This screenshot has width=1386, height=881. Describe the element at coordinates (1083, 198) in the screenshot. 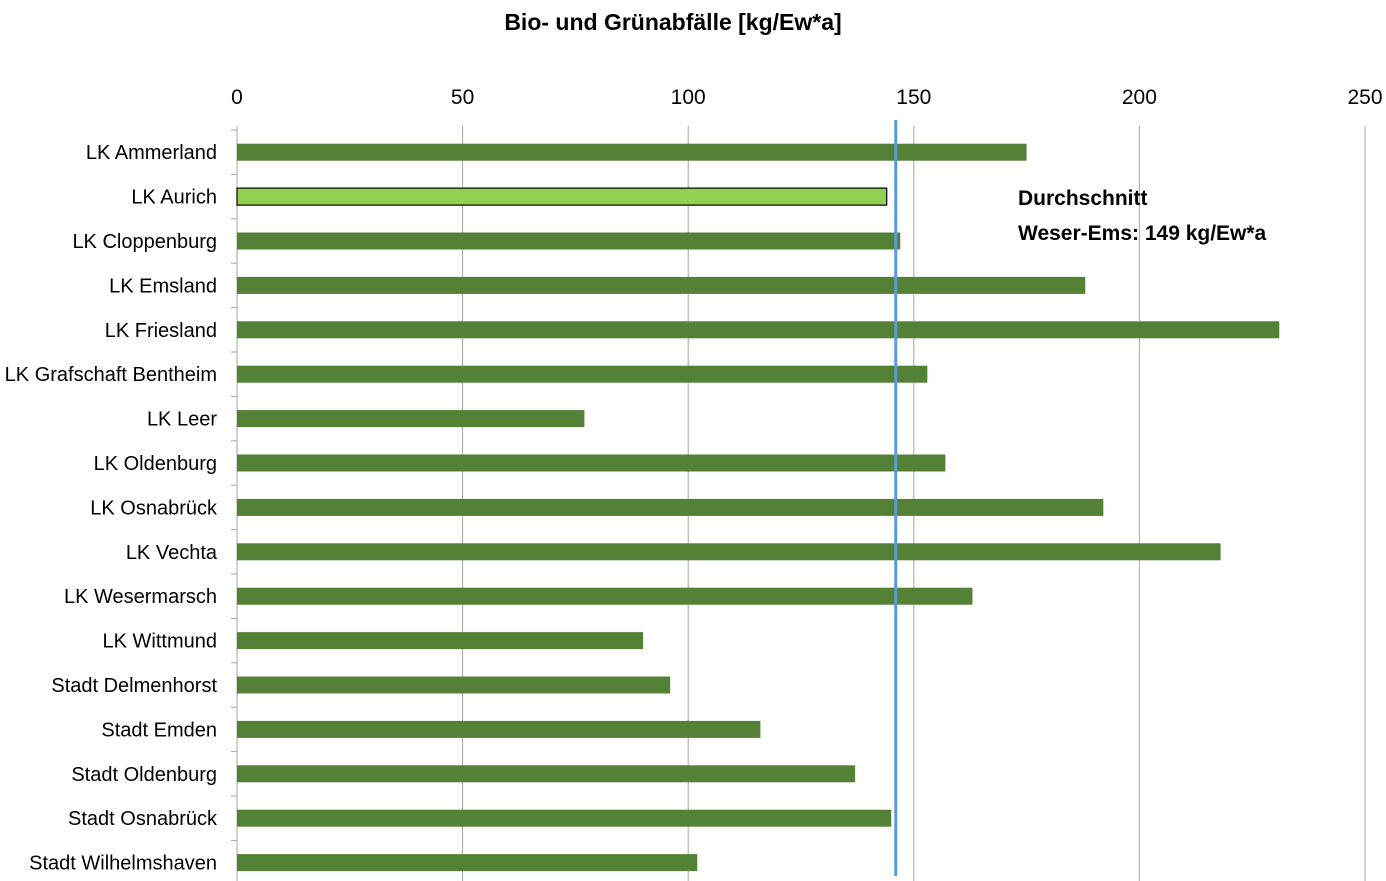

I see `average-label-line1: Durchschnitt` at that location.